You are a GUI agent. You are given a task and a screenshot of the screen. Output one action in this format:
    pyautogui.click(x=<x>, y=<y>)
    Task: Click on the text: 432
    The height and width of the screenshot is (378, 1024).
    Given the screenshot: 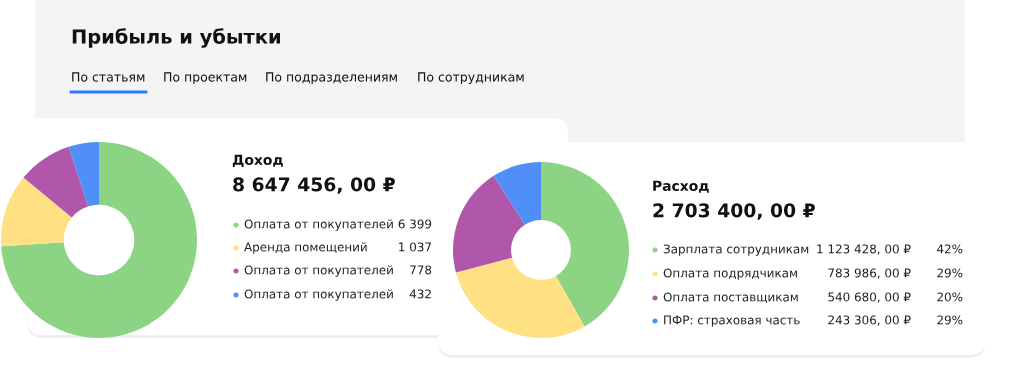 What is the action you would take?
    pyautogui.click(x=420, y=294)
    